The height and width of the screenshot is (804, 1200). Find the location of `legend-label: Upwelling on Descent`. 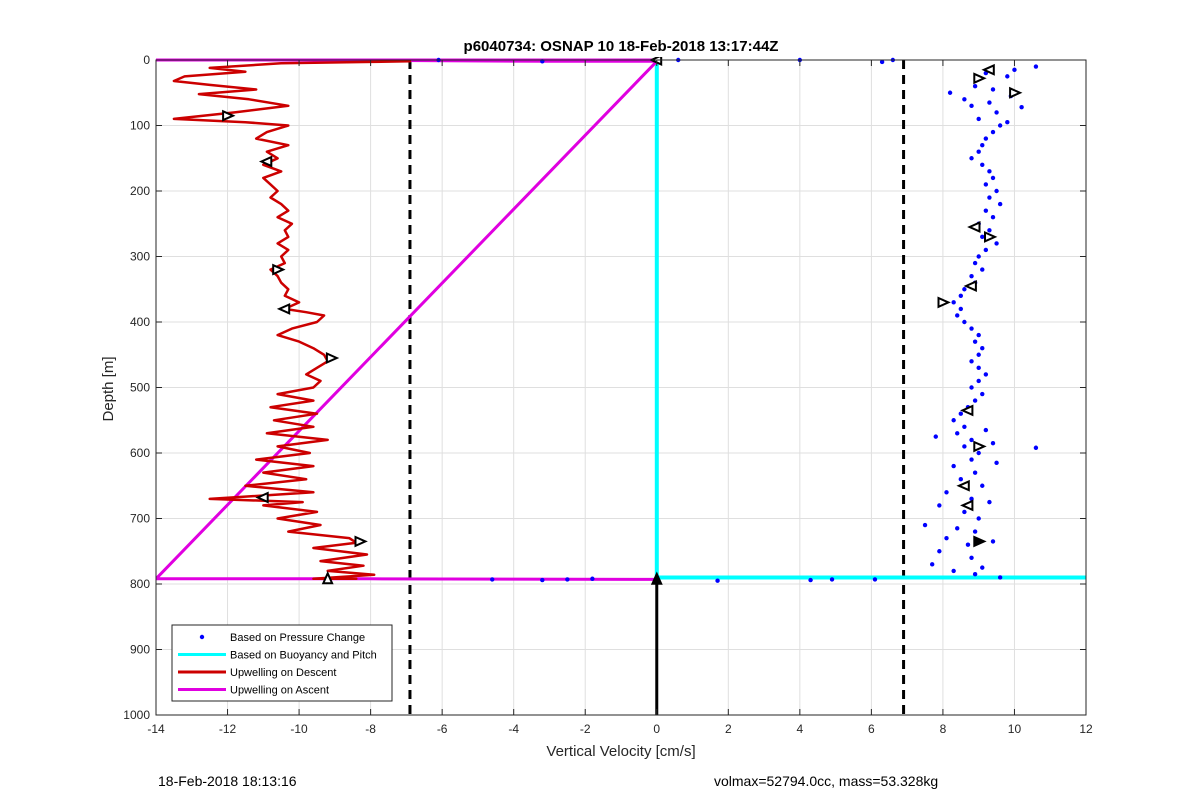

legend-label: Upwelling on Descent is located at coordinates (283, 673).